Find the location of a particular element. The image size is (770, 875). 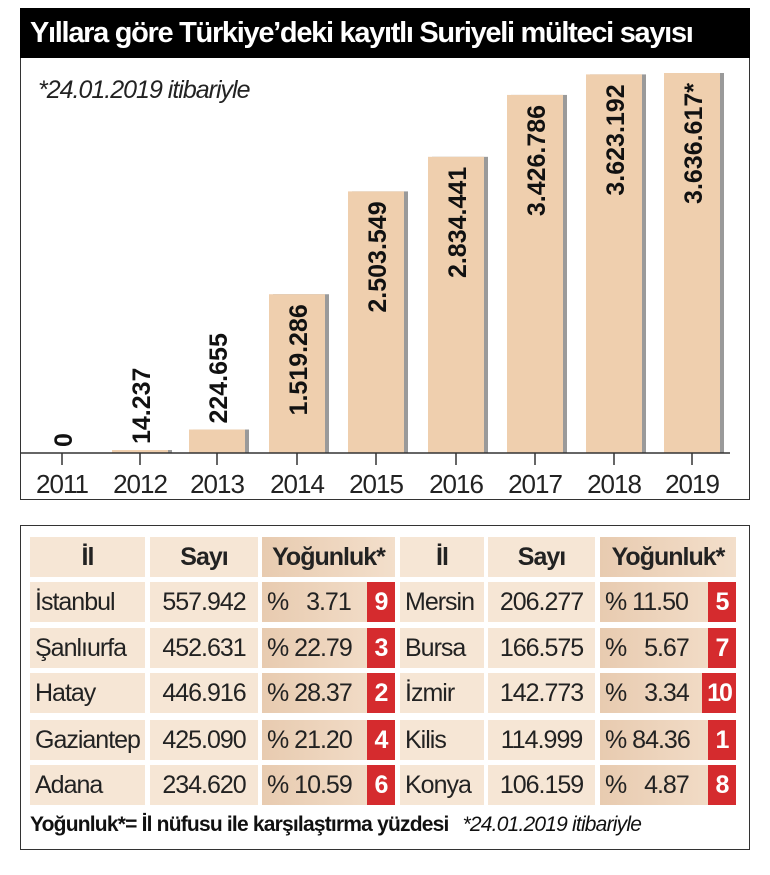

density-rank-badge: 1 is located at coordinates (722, 740).